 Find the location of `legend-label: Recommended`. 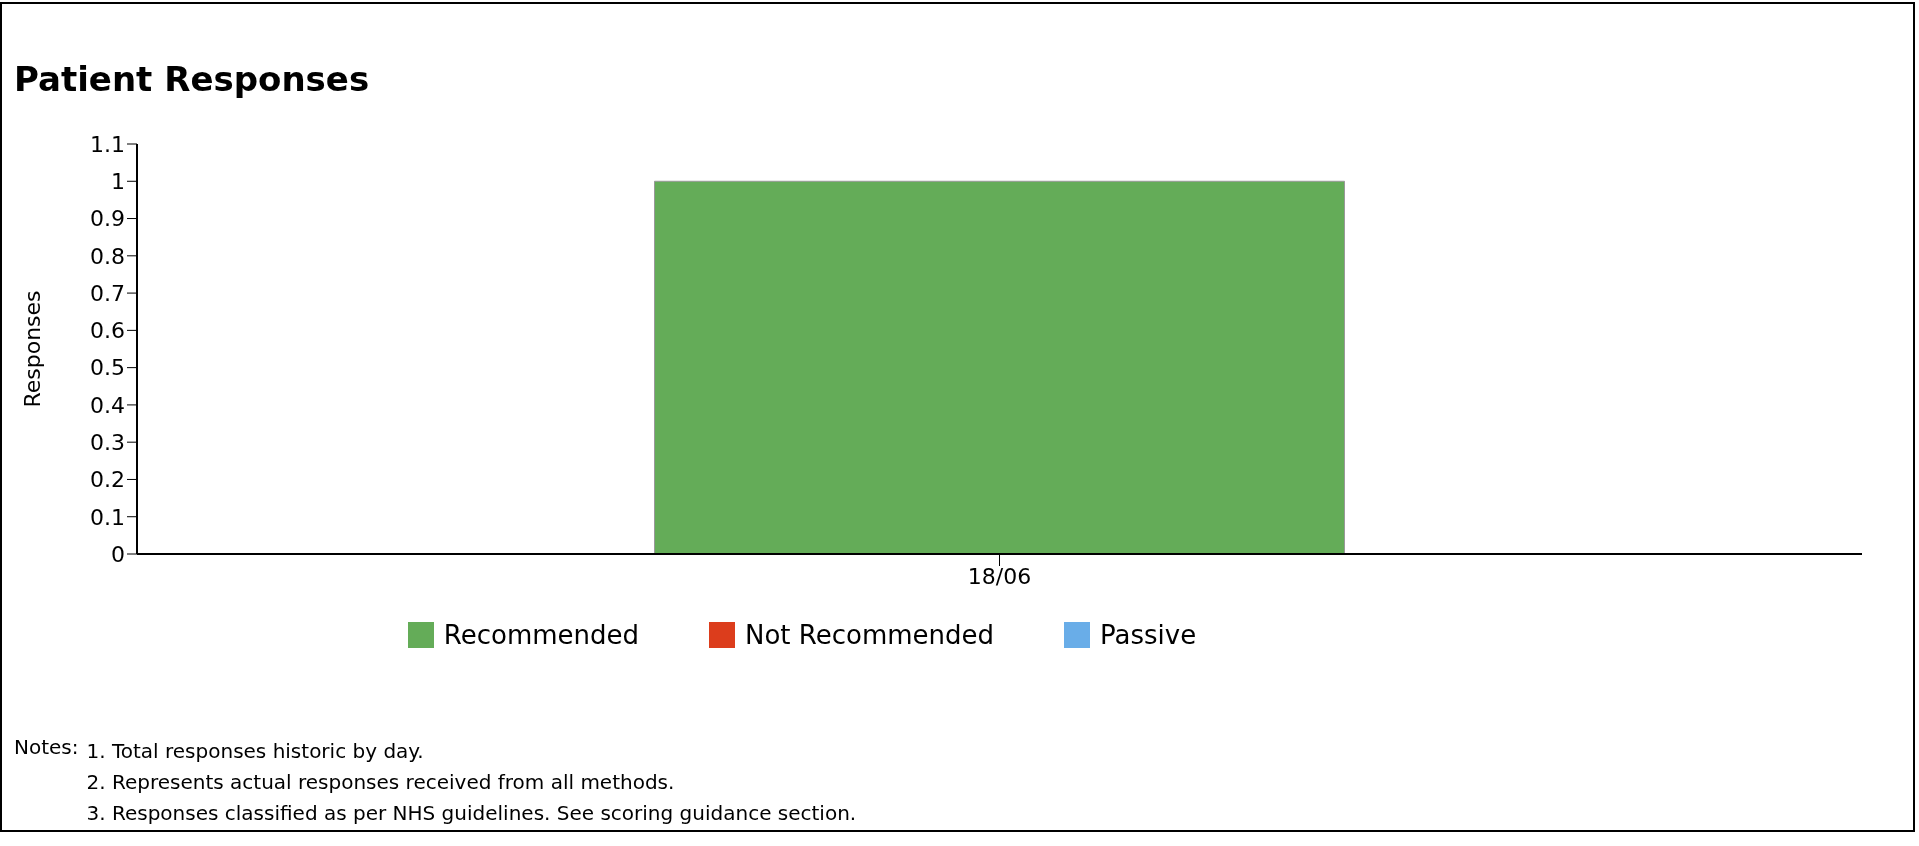

legend-label: Recommended is located at coordinates (541, 635).